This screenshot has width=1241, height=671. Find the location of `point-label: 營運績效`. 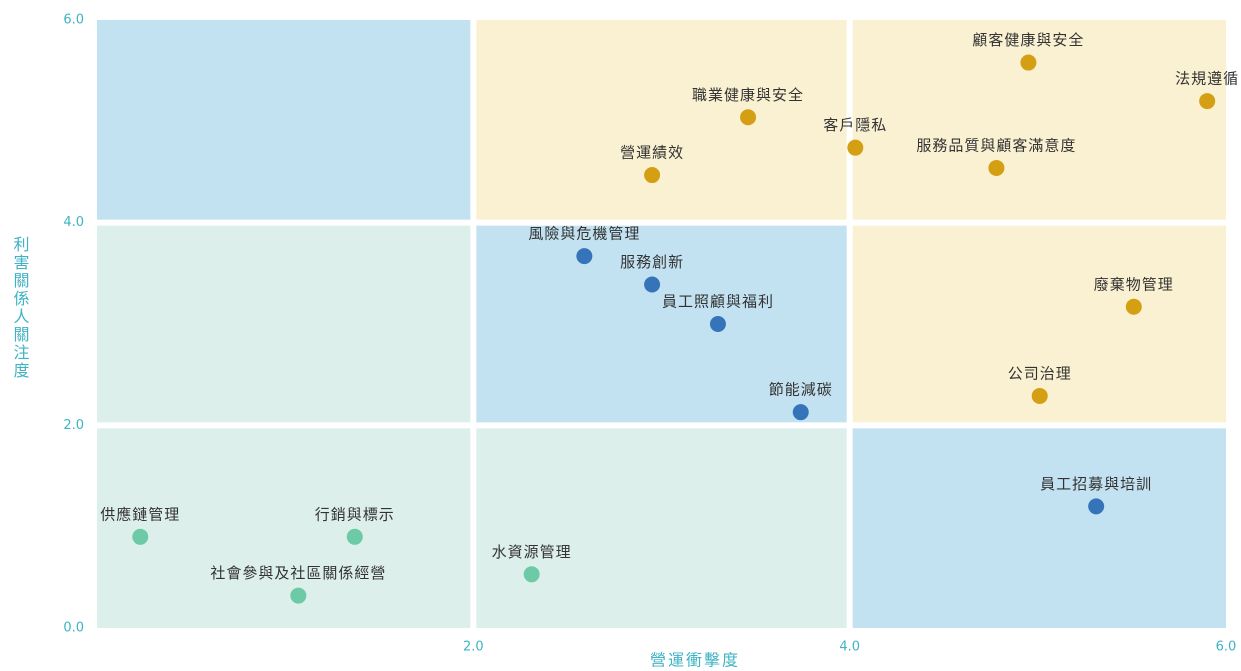

point-label: 營運績效 is located at coordinates (652, 153).